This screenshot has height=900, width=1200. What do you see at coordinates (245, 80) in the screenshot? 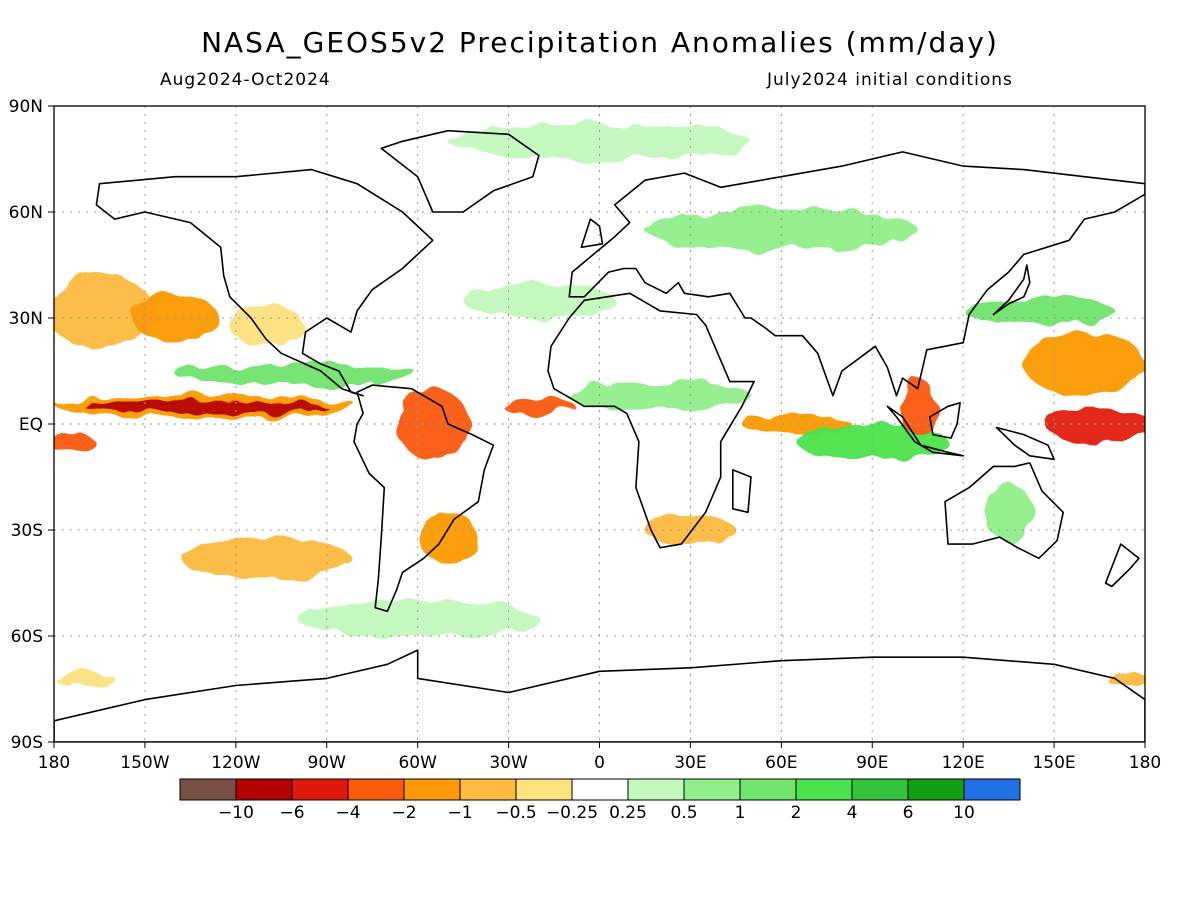
I see `forecast-period: Aug2024-Oct2024` at bounding box center [245, 80].